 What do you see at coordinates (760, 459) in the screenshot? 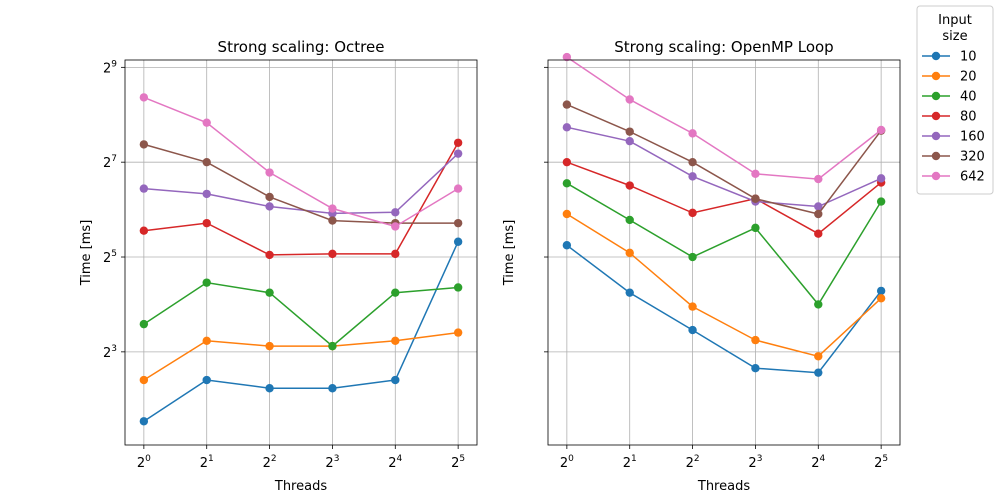
I see `x-tick-label-exp: 3` at bounding box center [760, 459].